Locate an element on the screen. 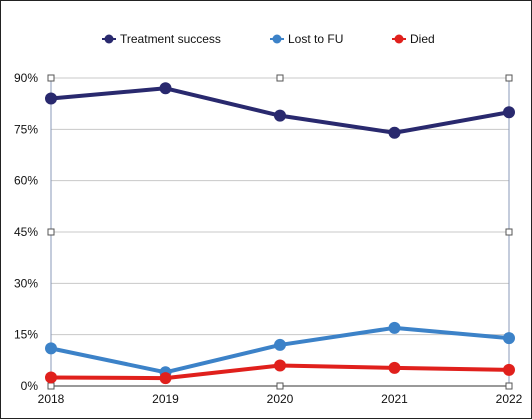 The width and height of the screenshot is (532, 420). legend-label-2: Died is located at coordinates (422, 39).